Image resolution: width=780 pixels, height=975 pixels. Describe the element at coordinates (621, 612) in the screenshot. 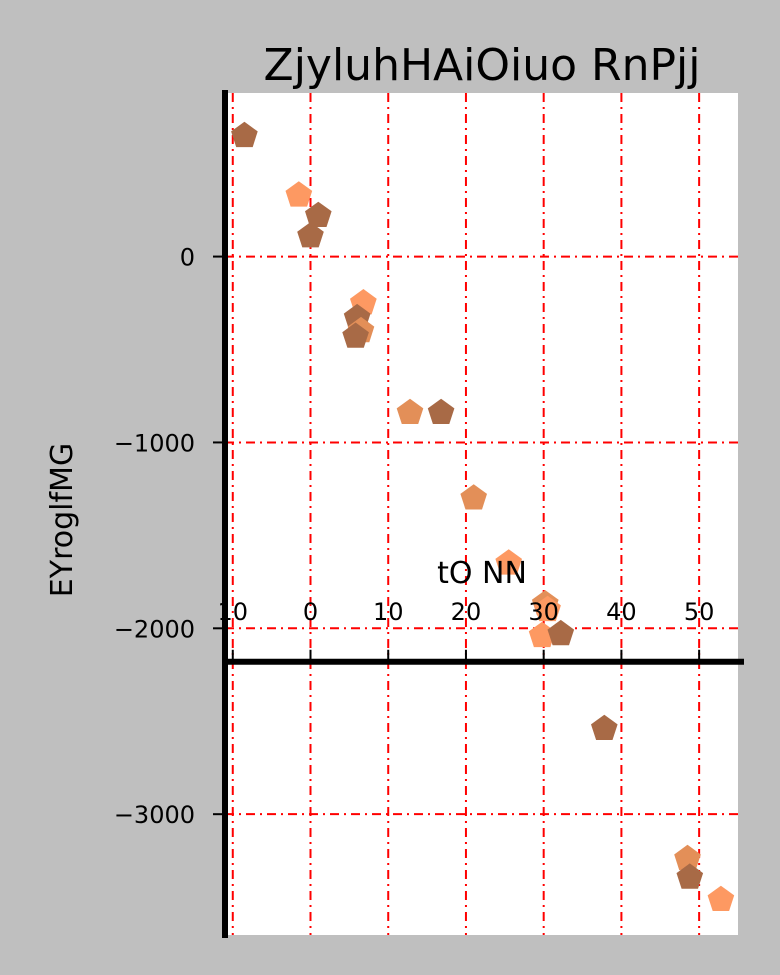

I see `x-tick-label: 40` at that location.